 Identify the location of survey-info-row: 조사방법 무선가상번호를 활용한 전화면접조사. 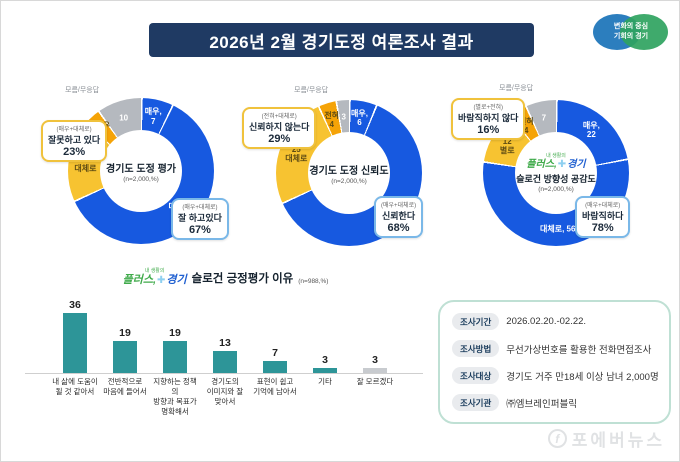
(554, 348).